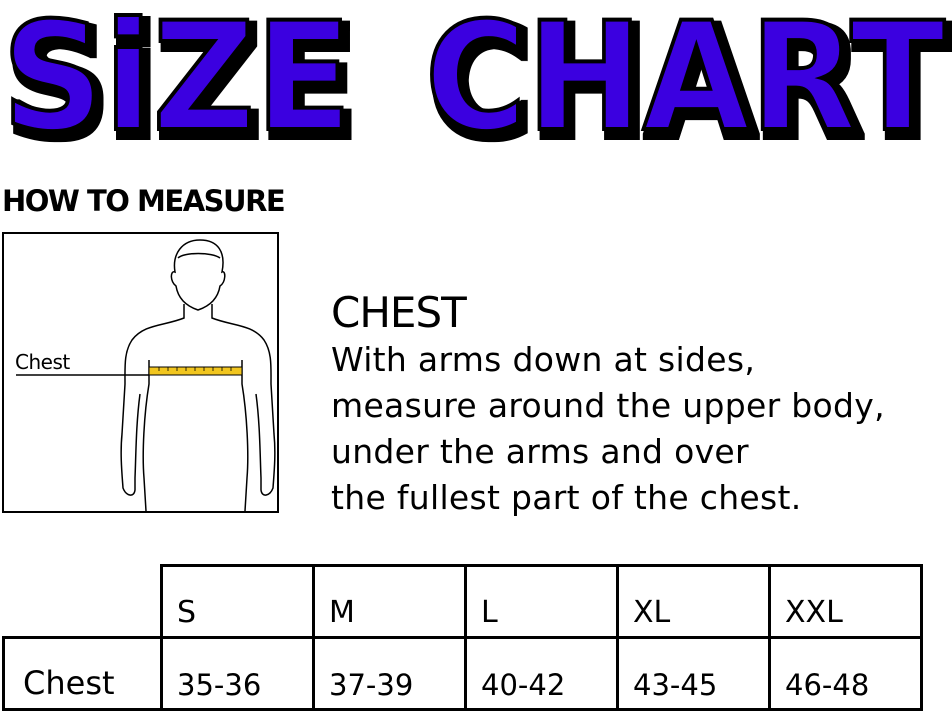  What do you see at coordinates (389, 601) in the screenshot?
I see `size-header-m: M` at bounding box center [389, 601].